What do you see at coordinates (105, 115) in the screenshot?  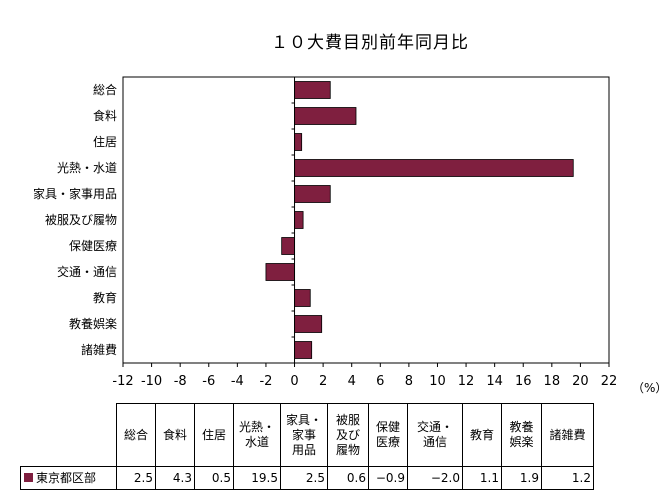 I see `category-label: 食料` at bounding box center [105, 115].